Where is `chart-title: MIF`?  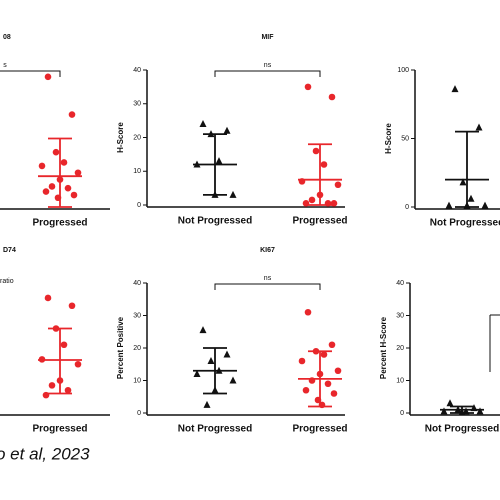
chart-title: MIF is located at coordinates (267, 37).